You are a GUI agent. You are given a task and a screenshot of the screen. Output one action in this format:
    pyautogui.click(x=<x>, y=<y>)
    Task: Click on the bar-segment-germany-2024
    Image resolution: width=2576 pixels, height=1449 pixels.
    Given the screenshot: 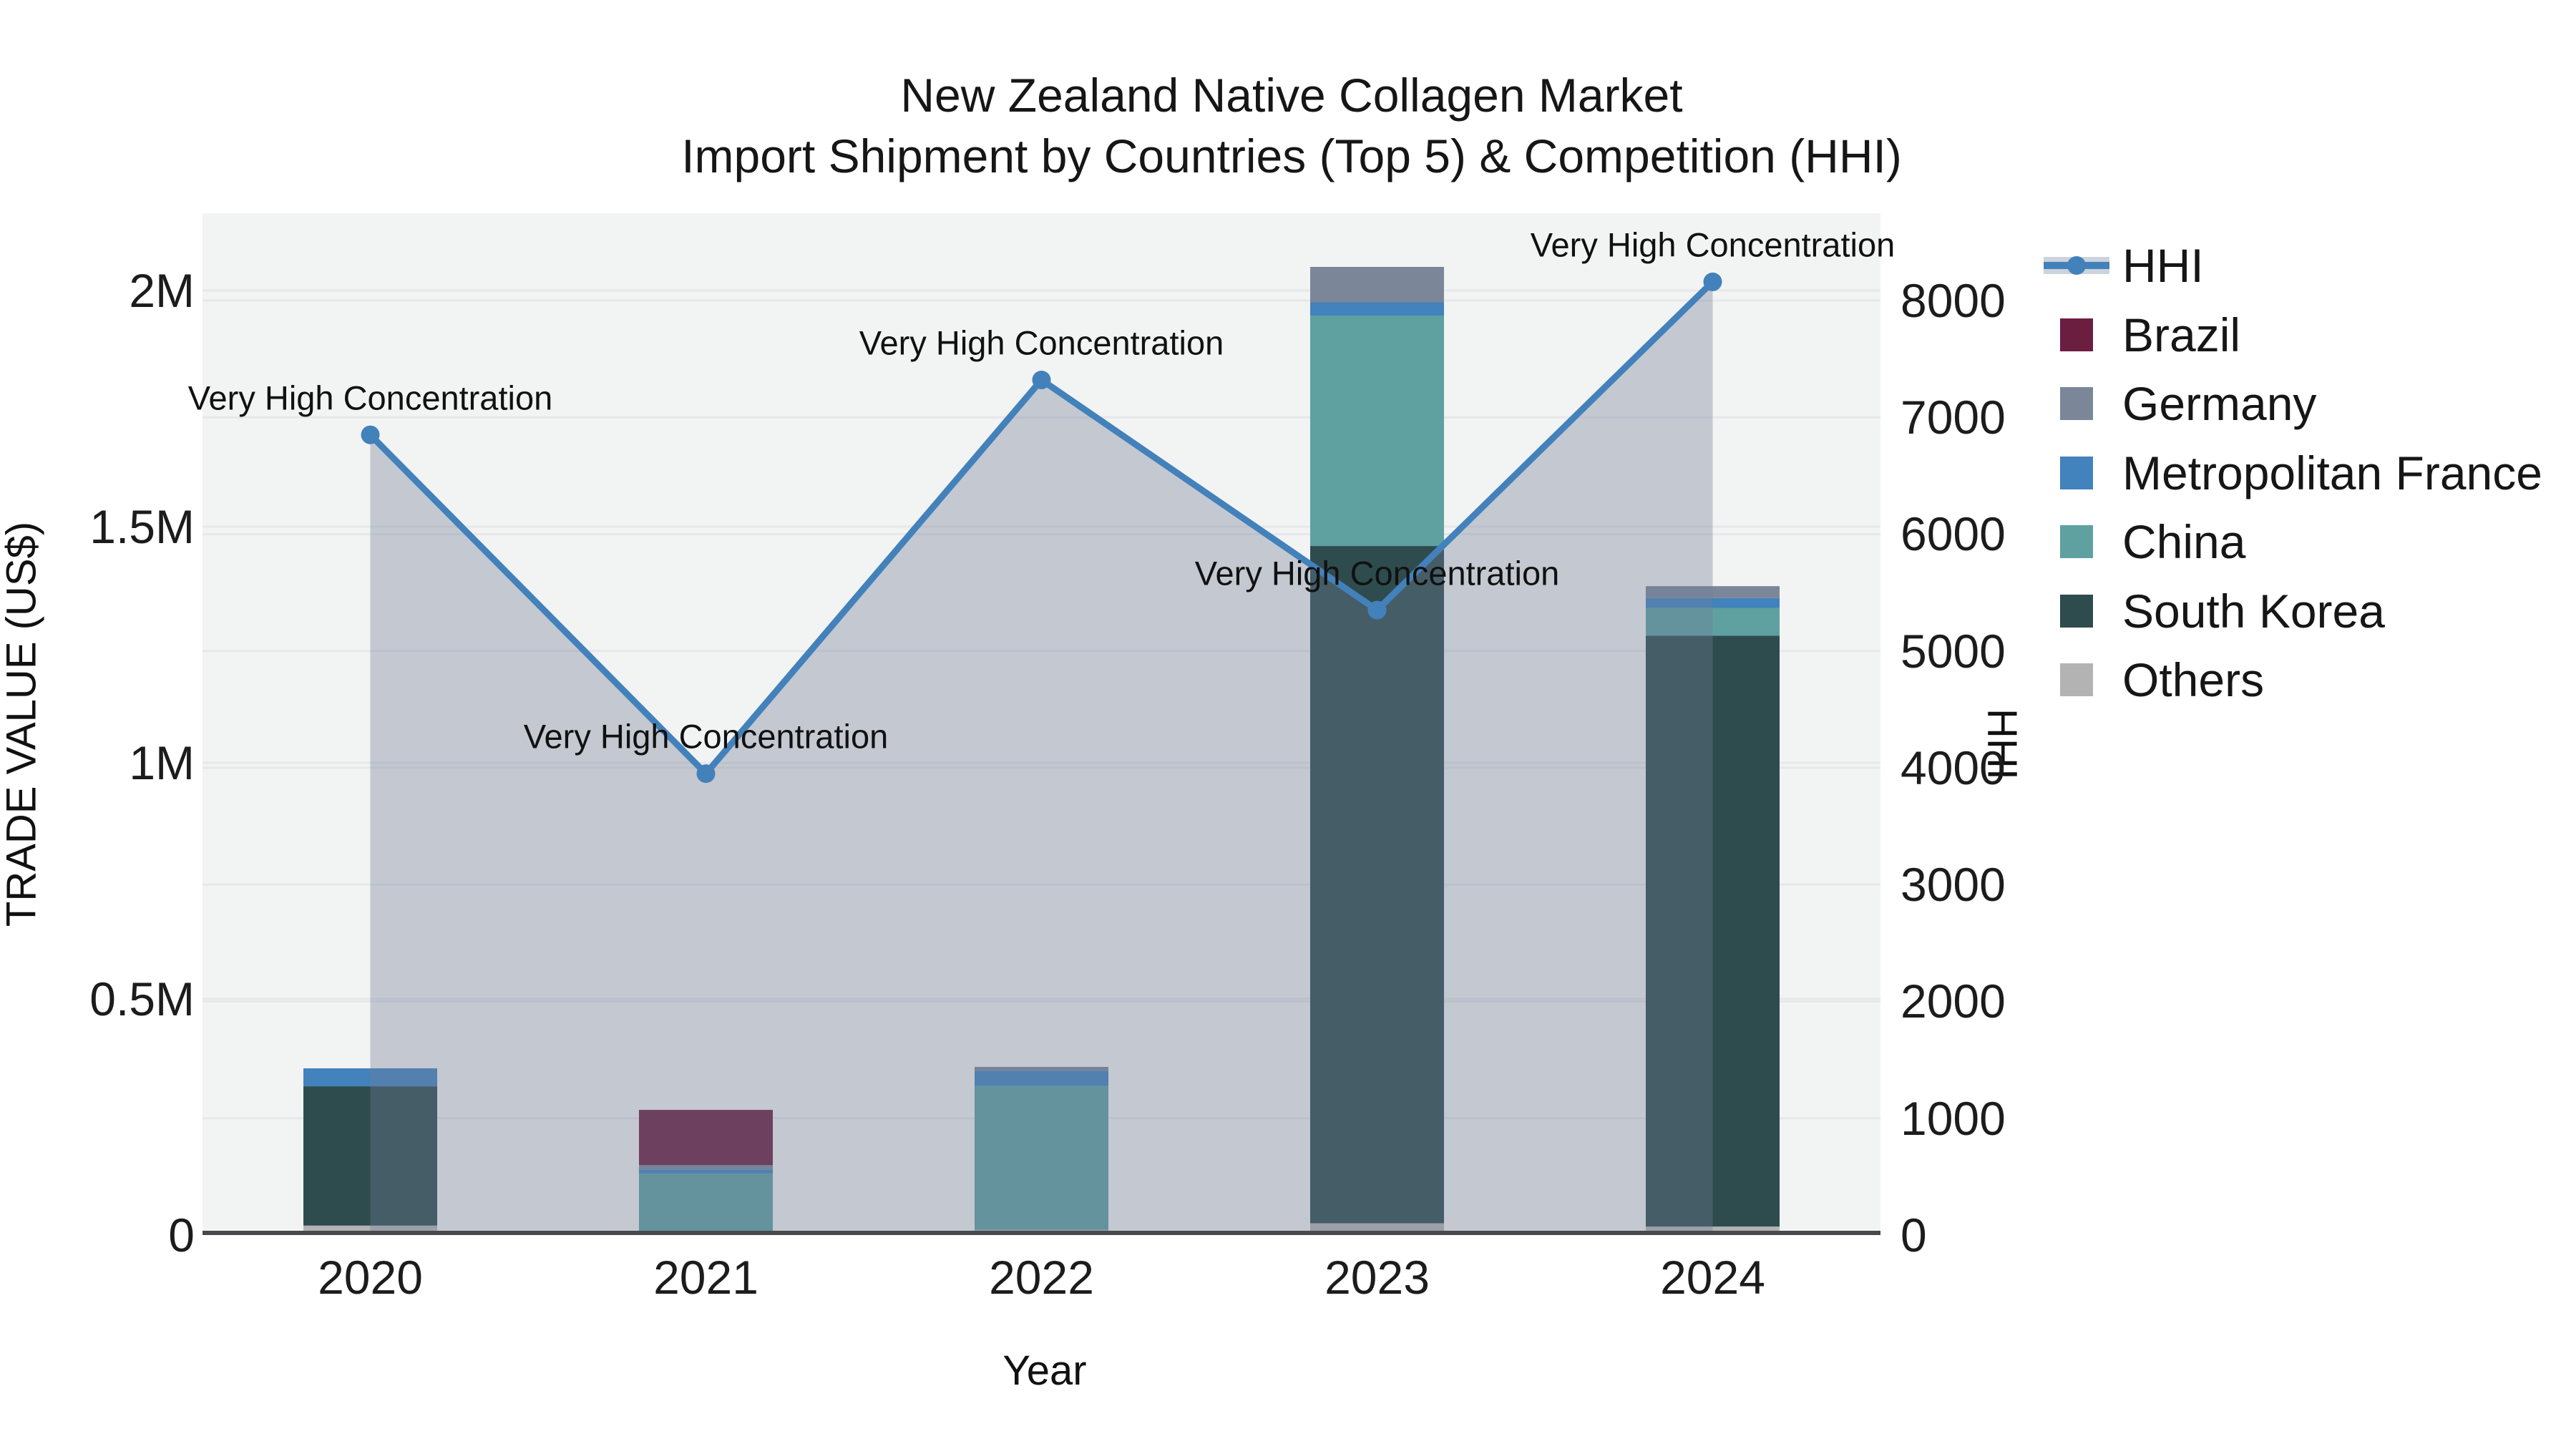 What is the action you would take?
    pyautogui.click(x=1713, y=592)
    